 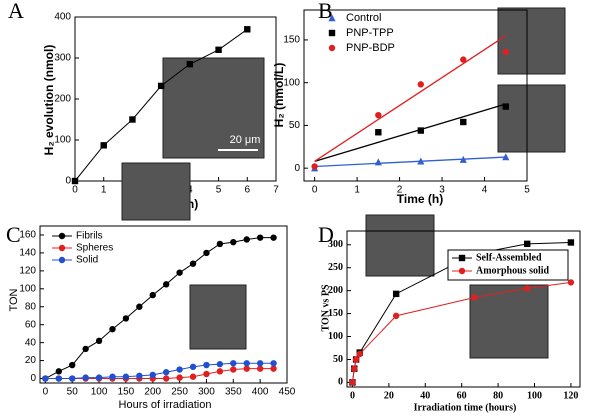 I want to click on y-tick-label: 50, so click(x=295, y=125).